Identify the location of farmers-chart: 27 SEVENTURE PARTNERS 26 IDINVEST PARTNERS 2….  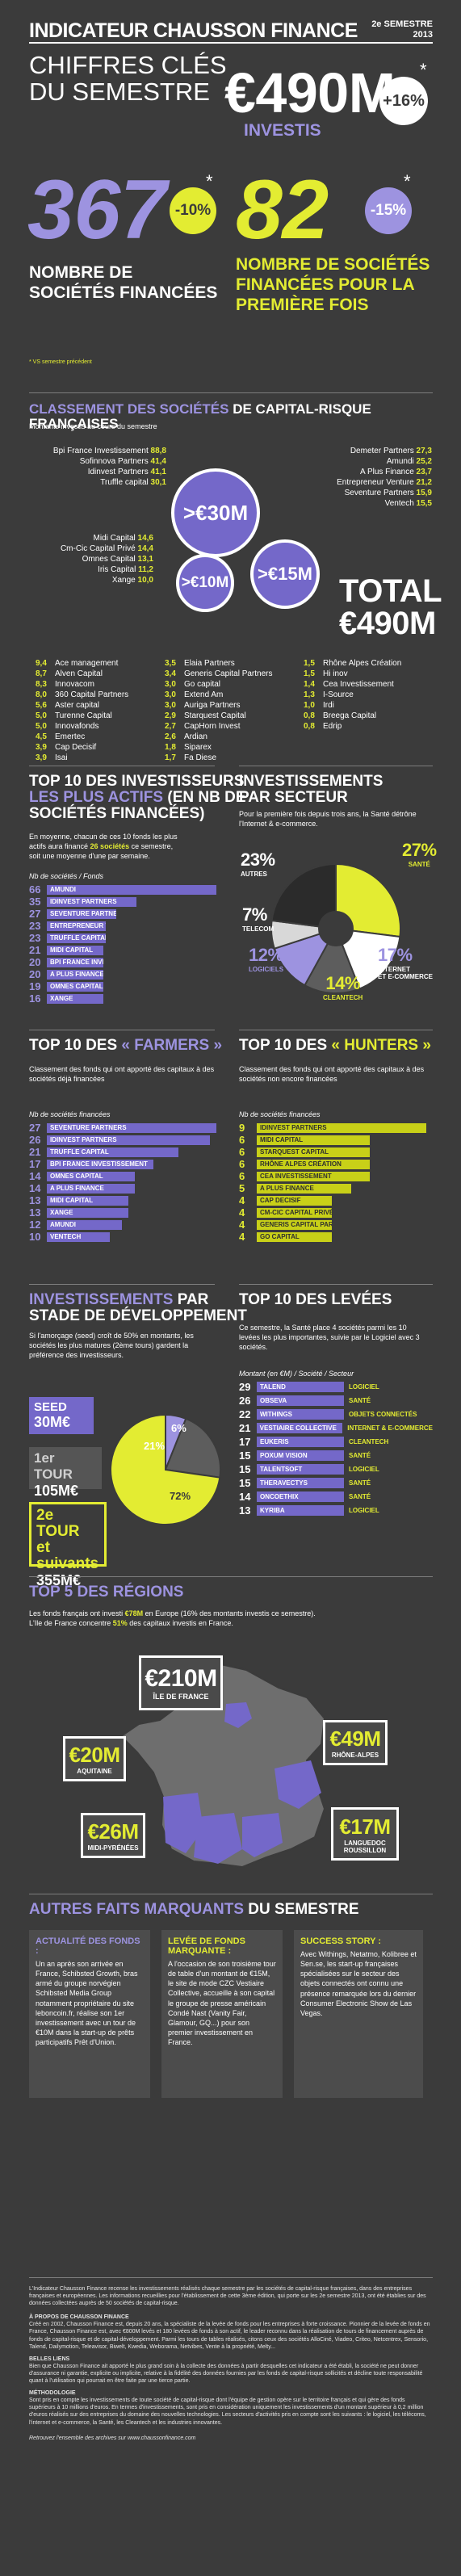
(126, 1183).